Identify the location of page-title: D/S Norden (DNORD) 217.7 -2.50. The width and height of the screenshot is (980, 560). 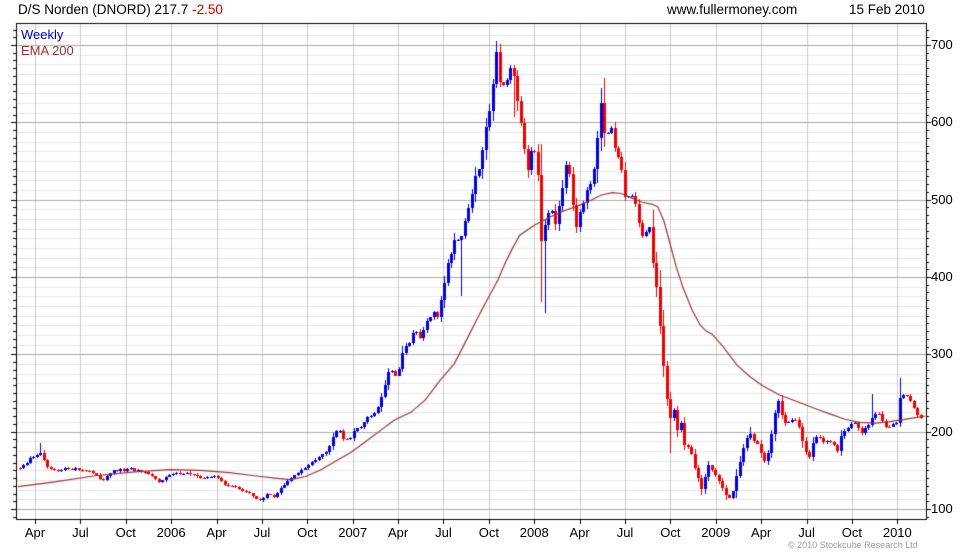
(120, 9).